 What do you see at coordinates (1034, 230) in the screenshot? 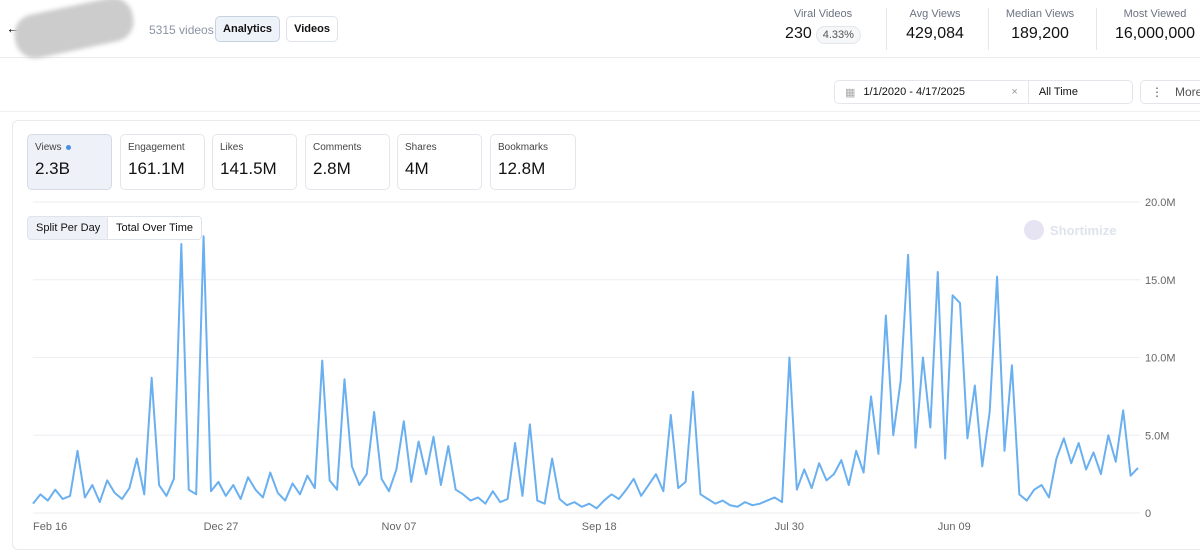
I see `shortimize-logo-icon` at bounding box center [1034, 230].